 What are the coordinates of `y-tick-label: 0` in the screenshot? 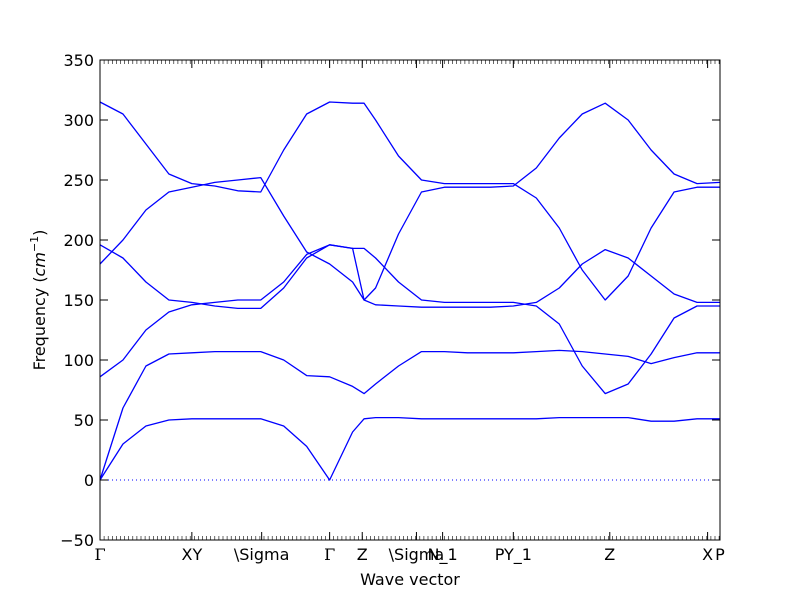 It's located at (89, 480).